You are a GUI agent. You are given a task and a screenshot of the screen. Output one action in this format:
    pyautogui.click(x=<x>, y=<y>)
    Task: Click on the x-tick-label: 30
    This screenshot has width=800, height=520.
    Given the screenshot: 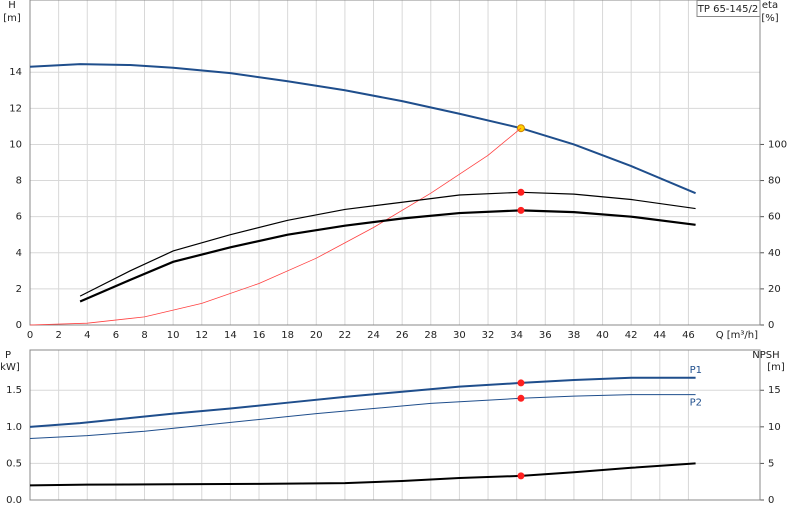 What is the action you would take?
    pyautogui.click(x=459, y=335)
    